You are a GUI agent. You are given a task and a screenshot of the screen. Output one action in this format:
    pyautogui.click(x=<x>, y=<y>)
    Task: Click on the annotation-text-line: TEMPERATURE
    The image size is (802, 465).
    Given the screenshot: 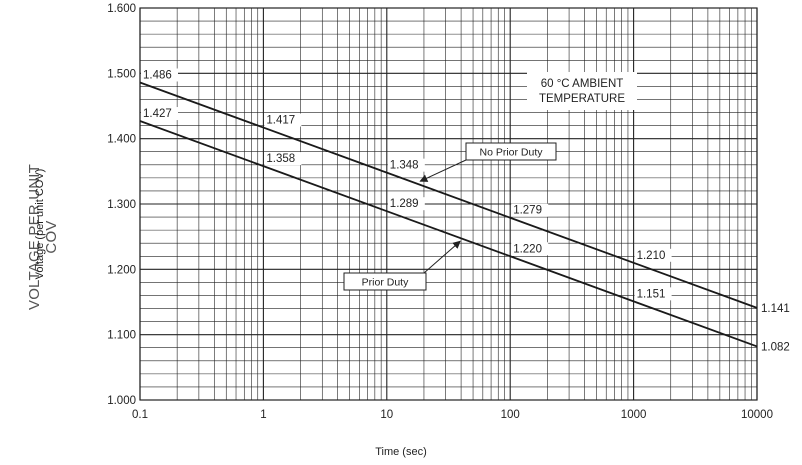 What is the action you would take?
    pyautogui.click(x=582, y=99)
    